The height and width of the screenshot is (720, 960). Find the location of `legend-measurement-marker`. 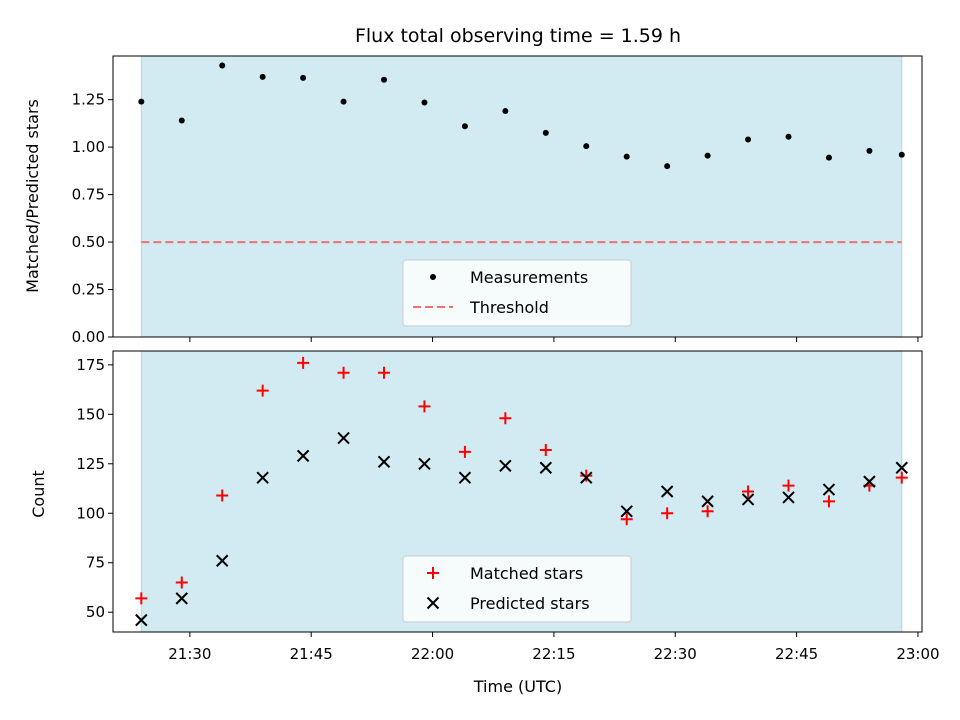

legend-measurement-marker is located at coordinates (433, 277).